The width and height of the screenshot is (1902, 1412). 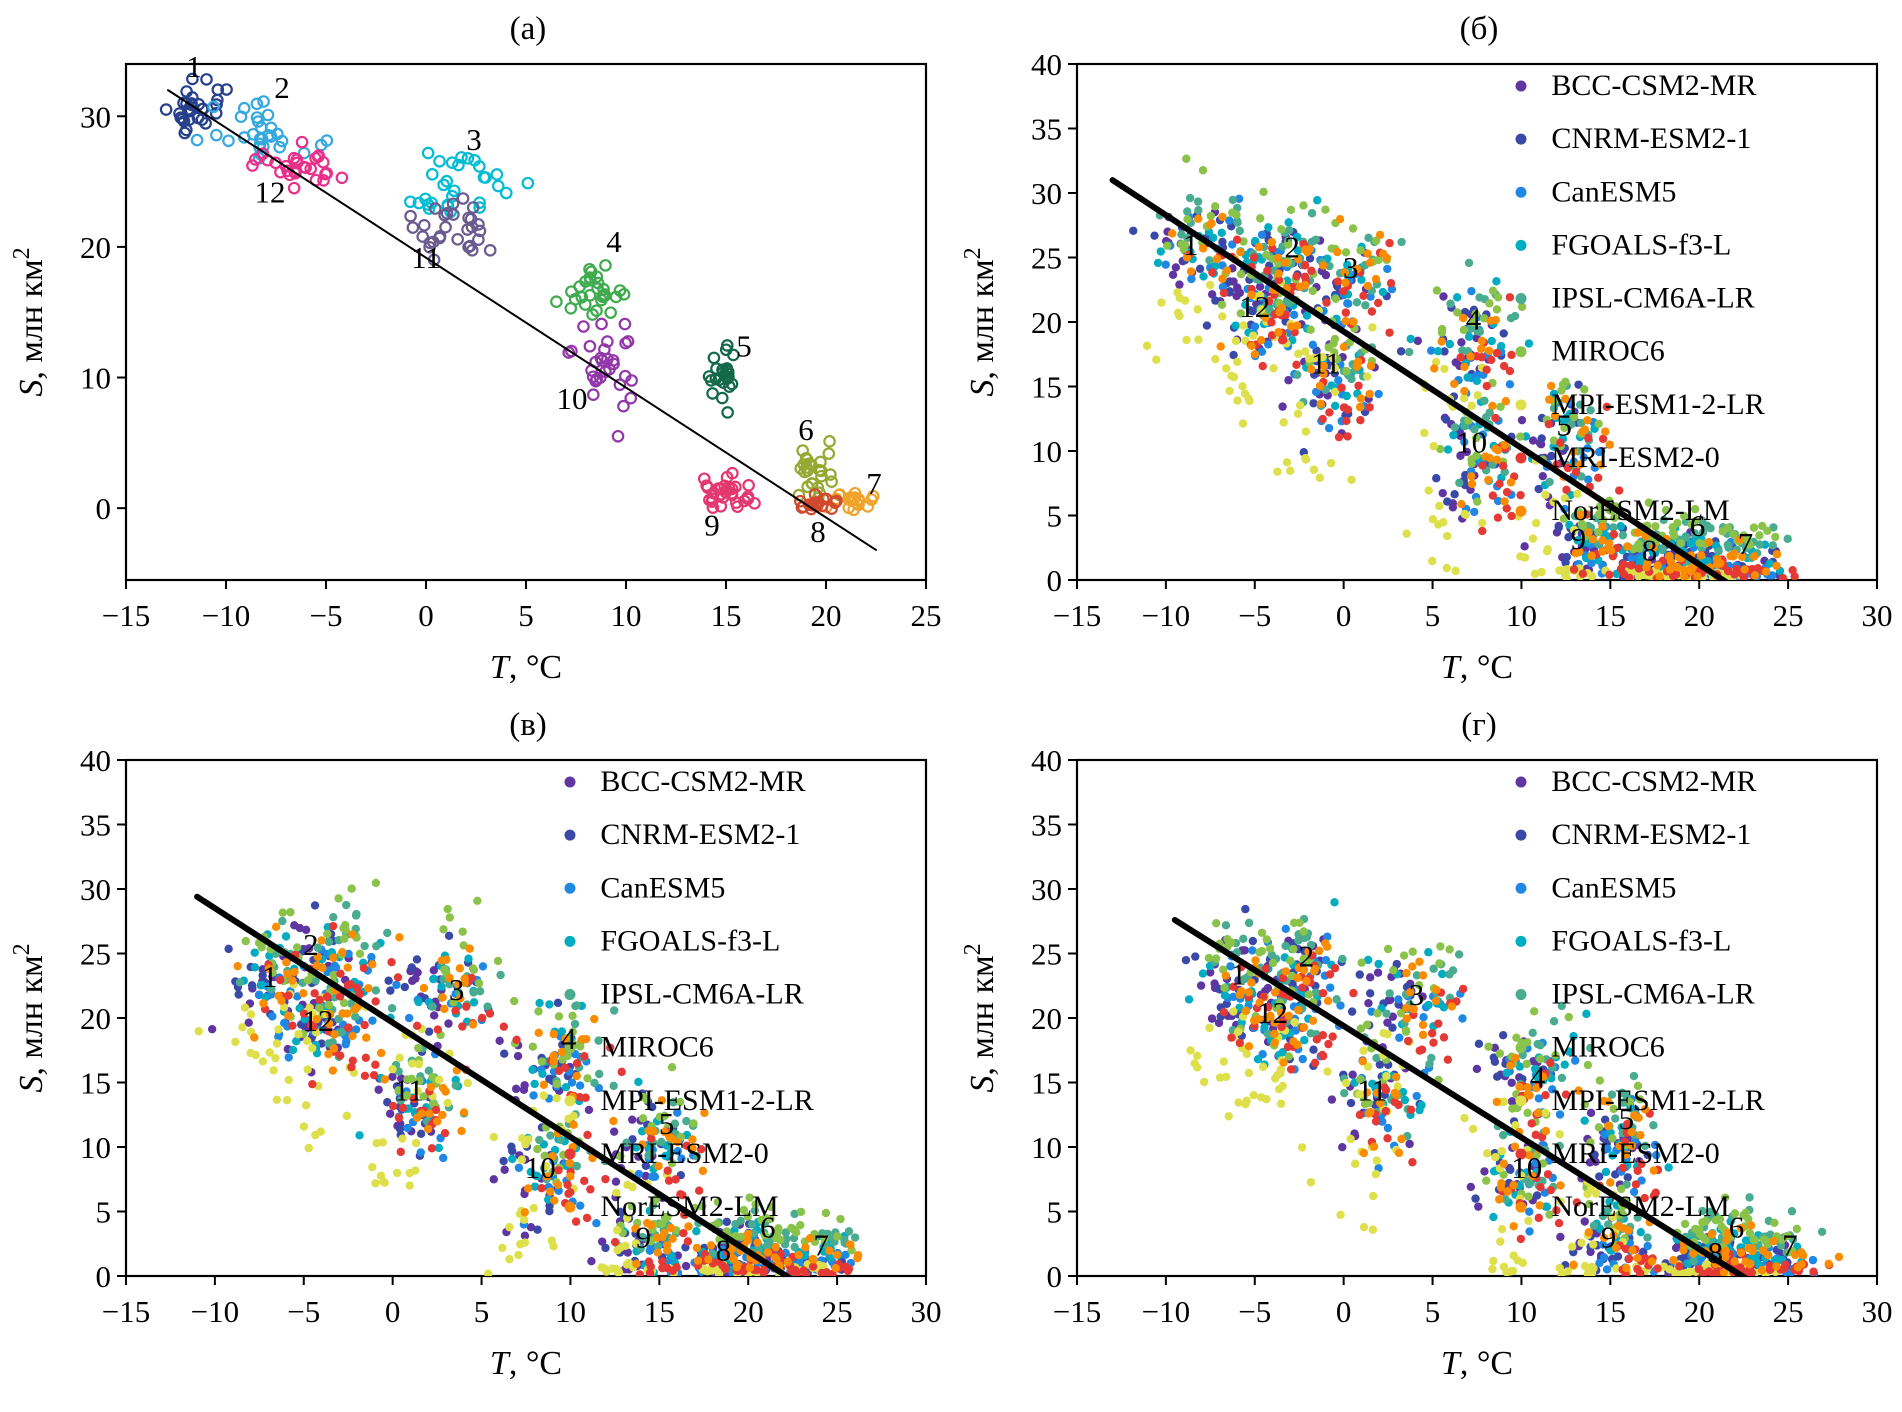 What do you see at coordinates (1697, 525) in the screenshot?
I see `month-label-6: 6` at bounding box center [1697, 525].